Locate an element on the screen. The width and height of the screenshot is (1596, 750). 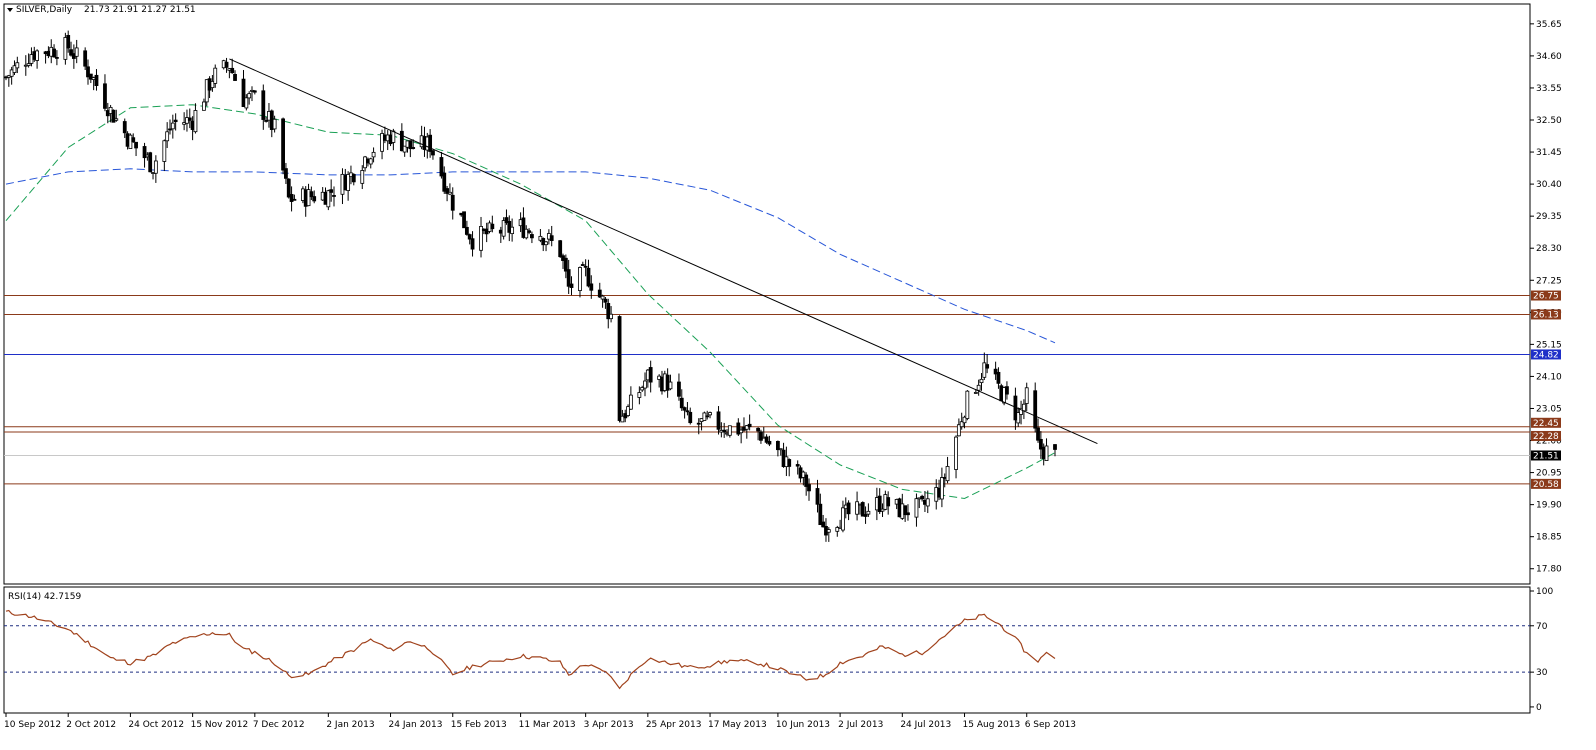
date-tick-label: 15 Aug 2013 is located at coordinates (992, 725).